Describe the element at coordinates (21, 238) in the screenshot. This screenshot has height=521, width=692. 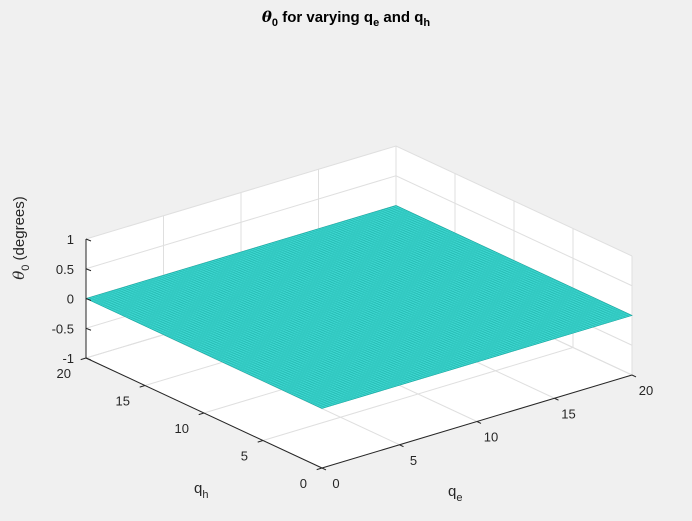
I see `z-axis-label: θ0 (degrees)` at that location.